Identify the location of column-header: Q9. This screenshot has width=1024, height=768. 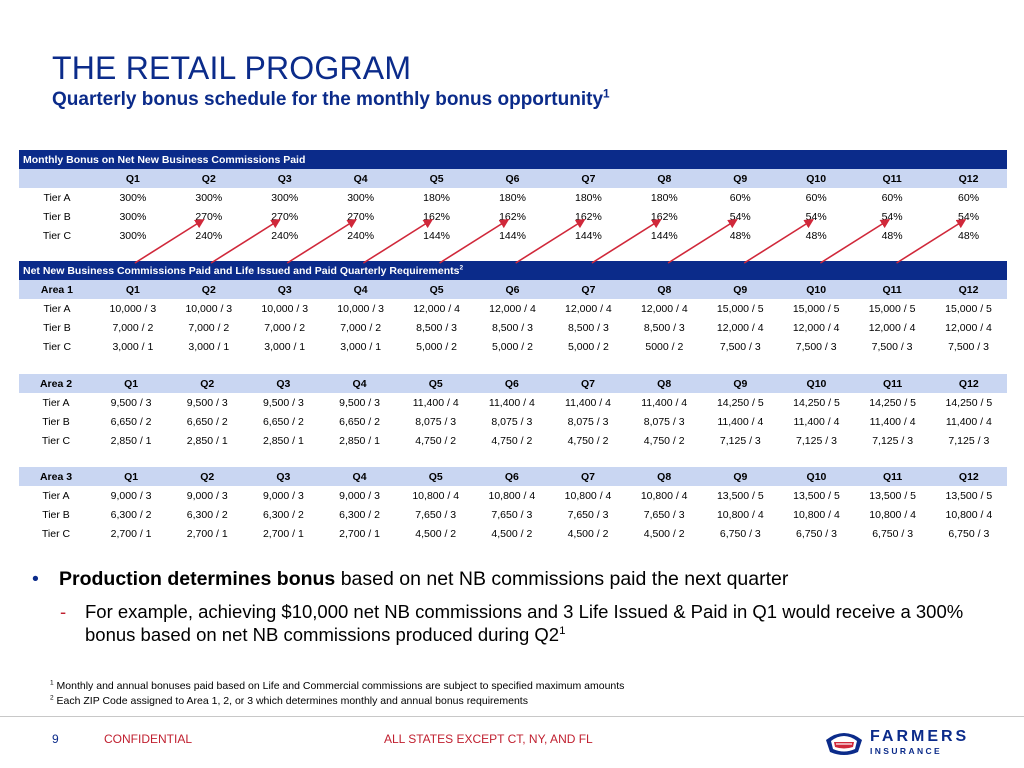
(740, 289).